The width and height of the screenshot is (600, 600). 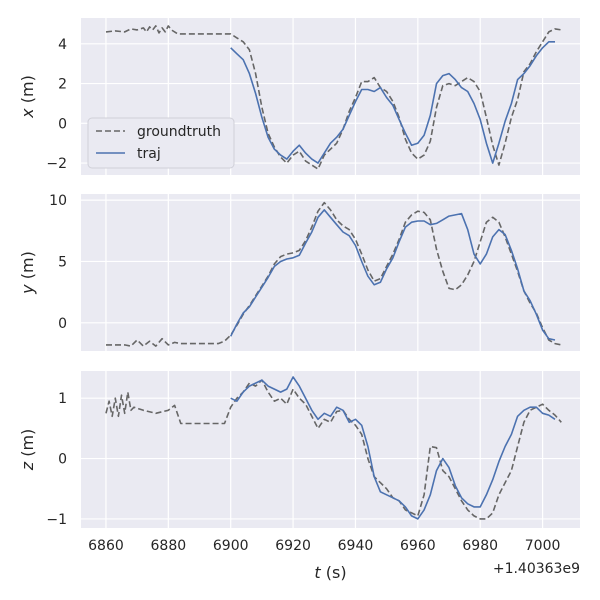 What do you see at coordinates (27, 97) in the screenshot?
I see `y-axis-label: x (m)` at bounding box center [27, 97].